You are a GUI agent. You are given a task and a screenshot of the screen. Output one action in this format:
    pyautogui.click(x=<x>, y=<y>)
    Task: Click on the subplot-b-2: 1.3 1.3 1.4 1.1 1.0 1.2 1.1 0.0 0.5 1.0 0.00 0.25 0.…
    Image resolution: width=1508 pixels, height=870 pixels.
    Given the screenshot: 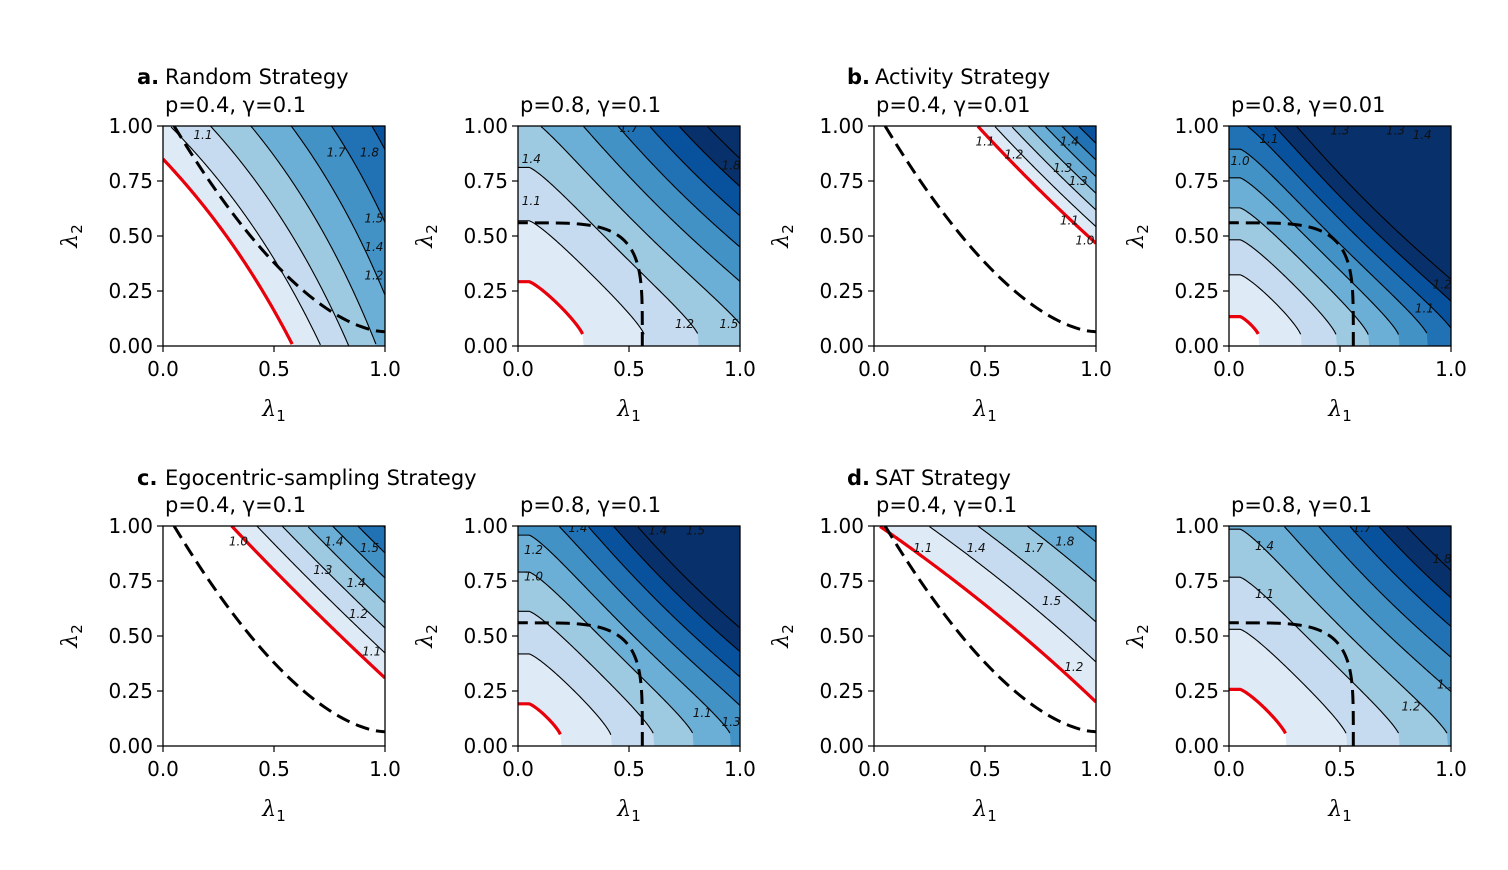 What is the action you would take?
    pyautogui.click(x=1295, y=259)
    